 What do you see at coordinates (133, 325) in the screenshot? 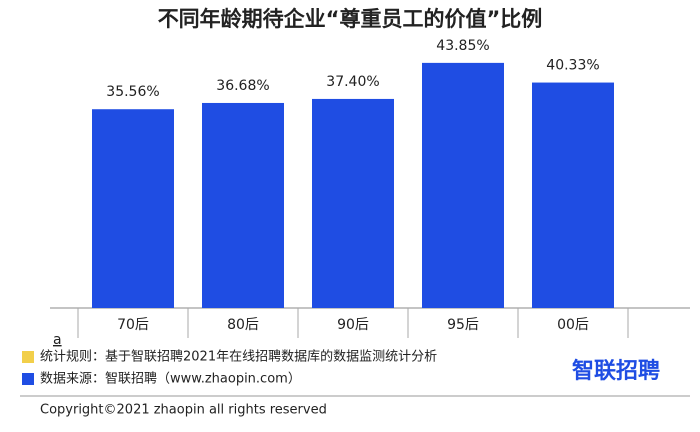
I see `x-tick-label: 70后` at bounding box center [133, 325].